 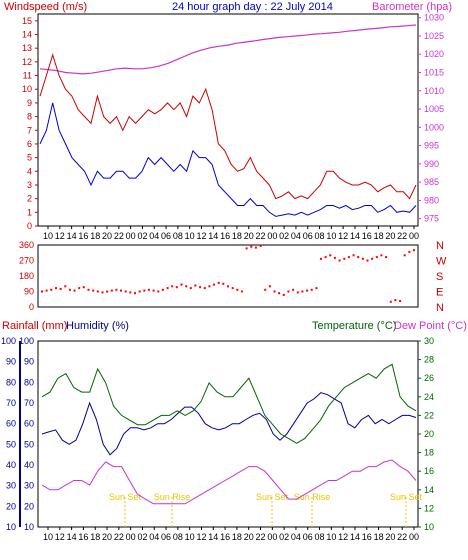 I want to click on windspeed-tick-label: 4, so click(x=29, y=171).